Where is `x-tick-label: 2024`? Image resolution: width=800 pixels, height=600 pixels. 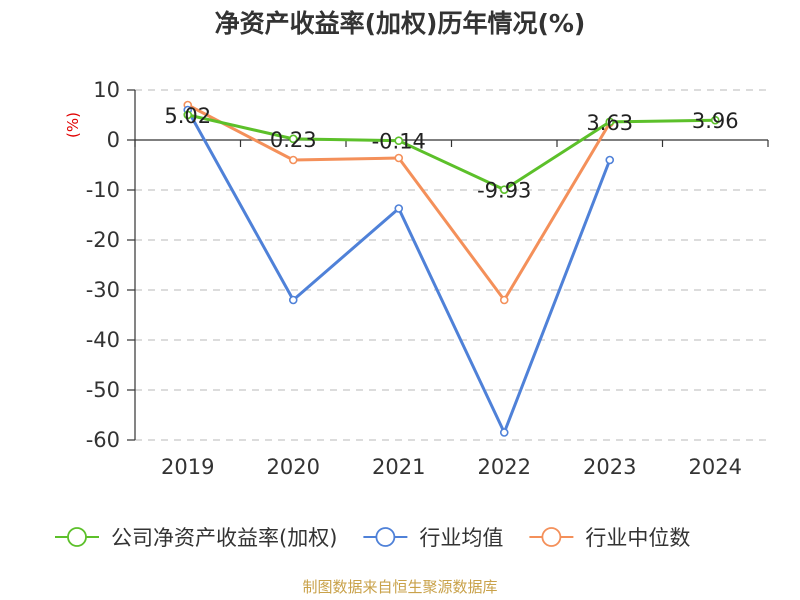 x-tick-label: 2024 is located at coordinates (715, 467).